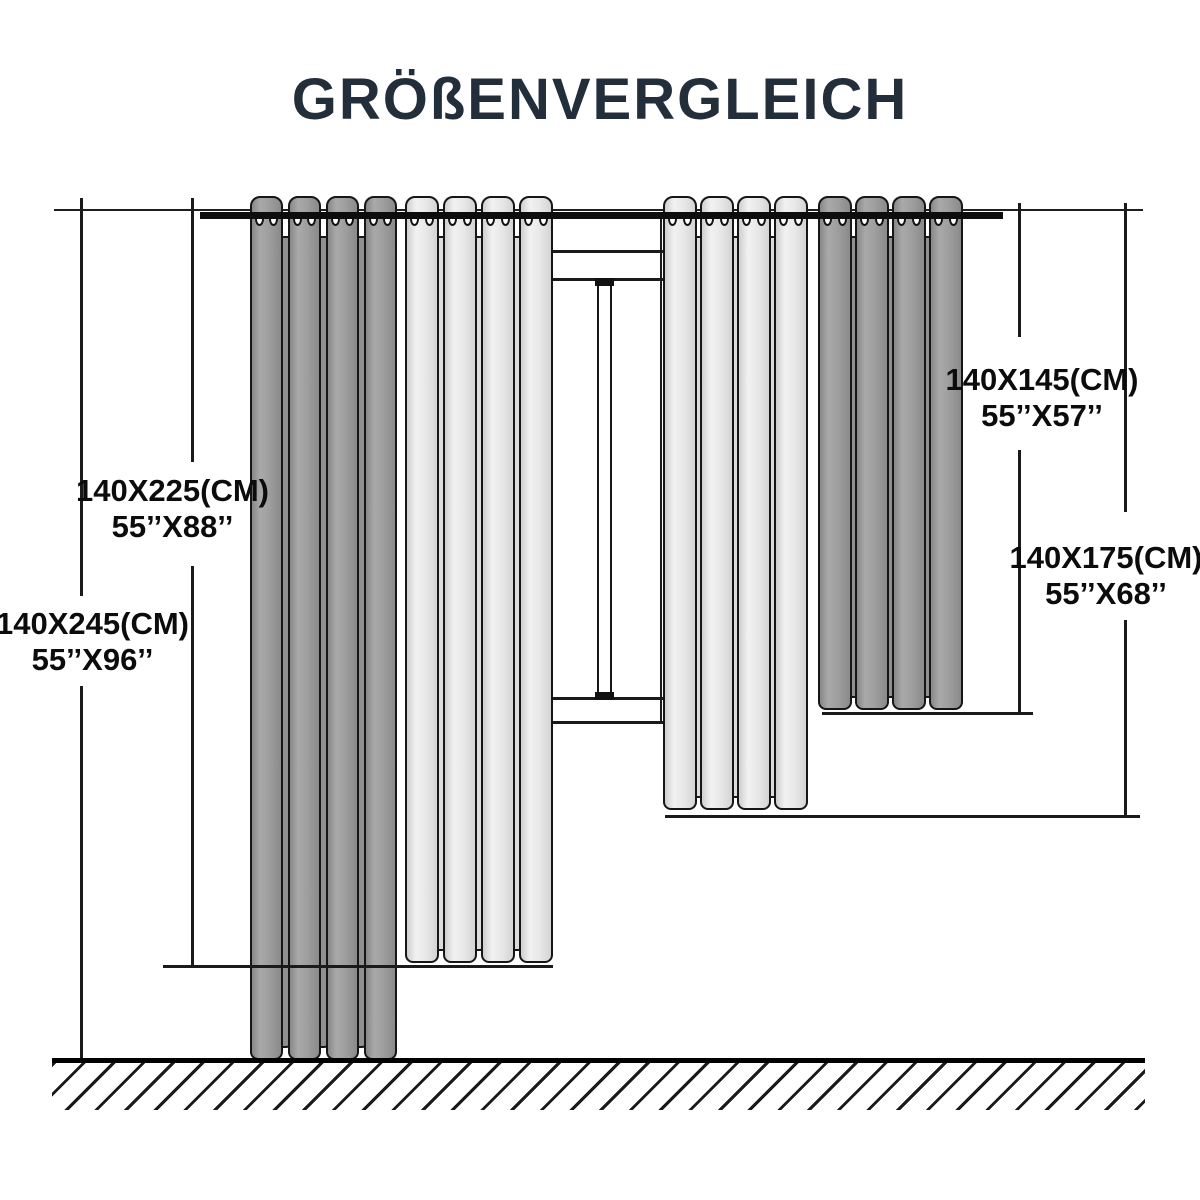 This screenshot has width=1200, height=1200. What do you see at coordinates (94, 623) in the screenshot?
I see `size-label-245-cm: 140X245(CM)` at bounding box center [94, 623].